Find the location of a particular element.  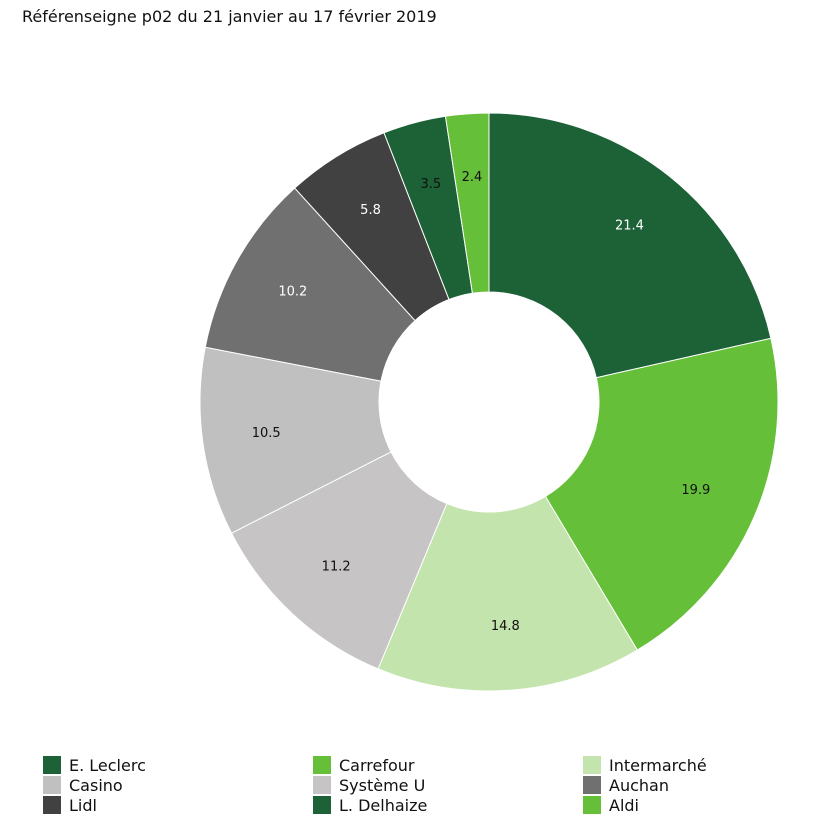

slice-casino is located at coordinates (295, 440).